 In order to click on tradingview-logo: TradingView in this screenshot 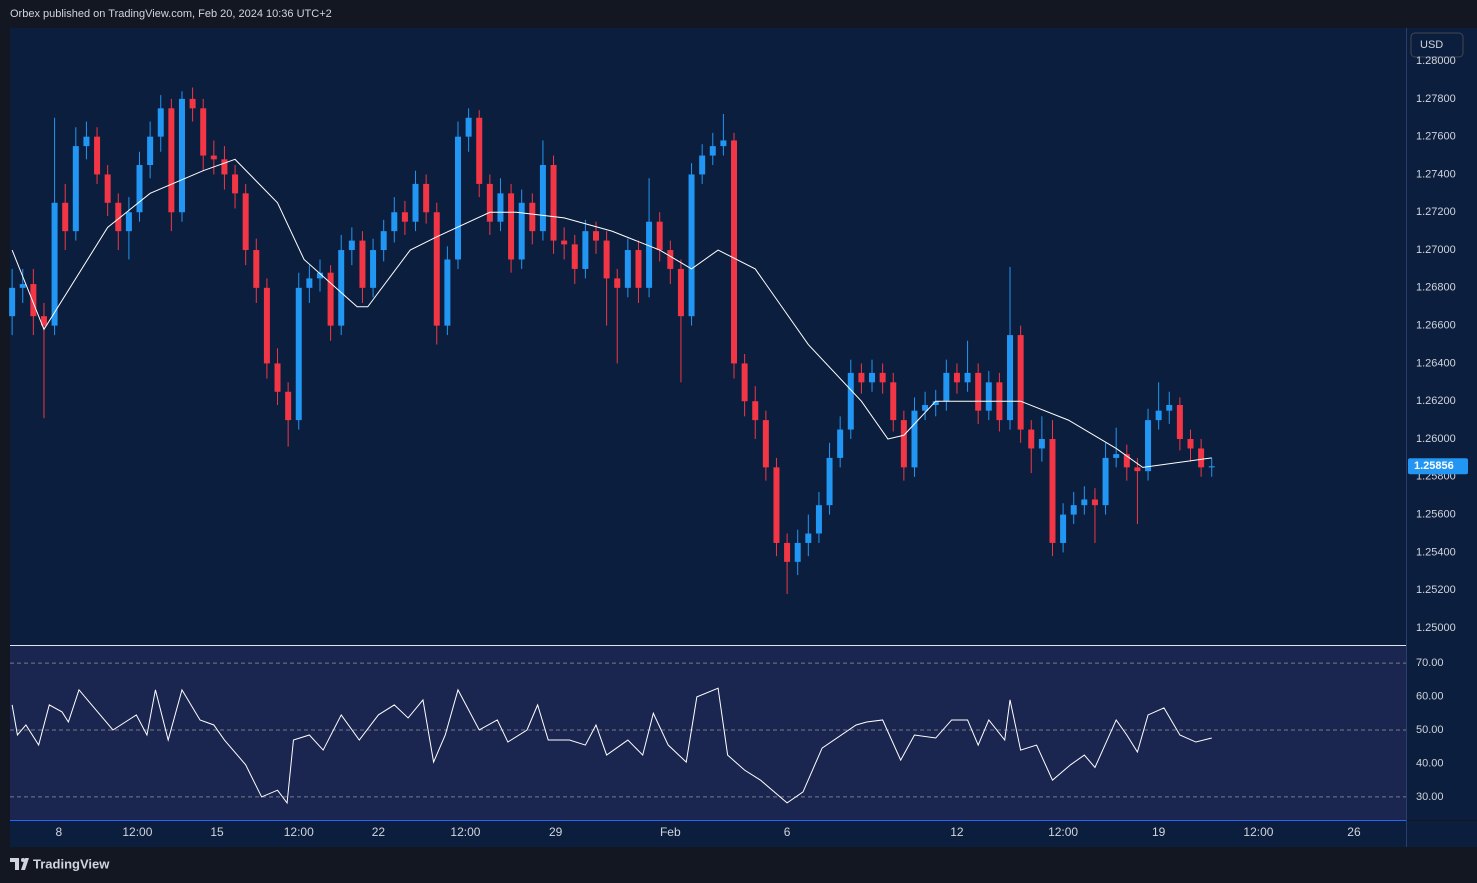, I will do `click(60, 863)`.